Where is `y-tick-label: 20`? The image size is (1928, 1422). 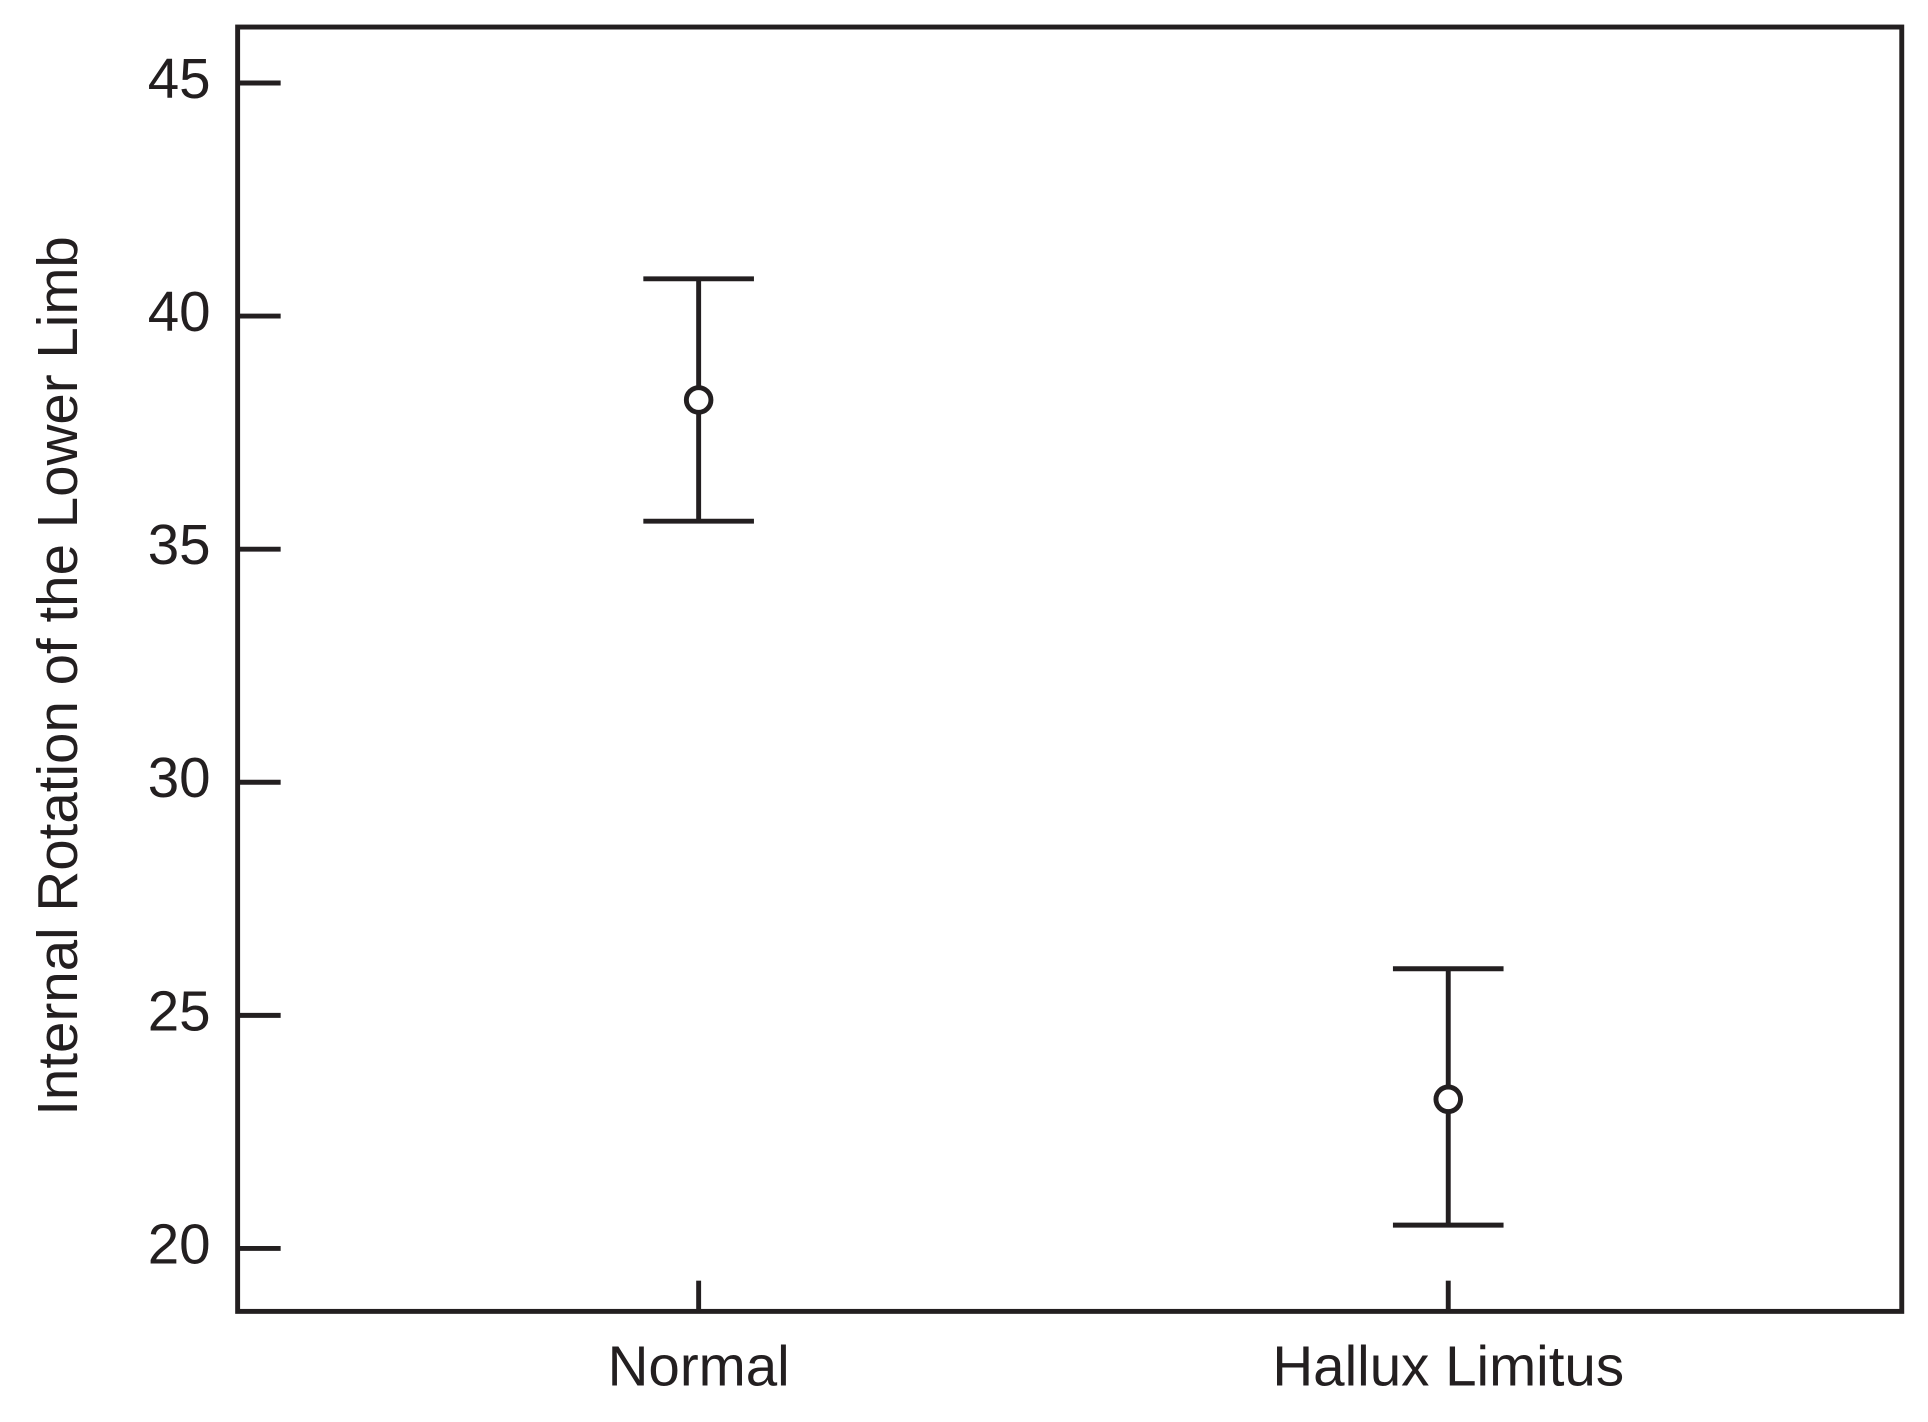
y-tick-label: 20 is located at coordinates (179, 1243).